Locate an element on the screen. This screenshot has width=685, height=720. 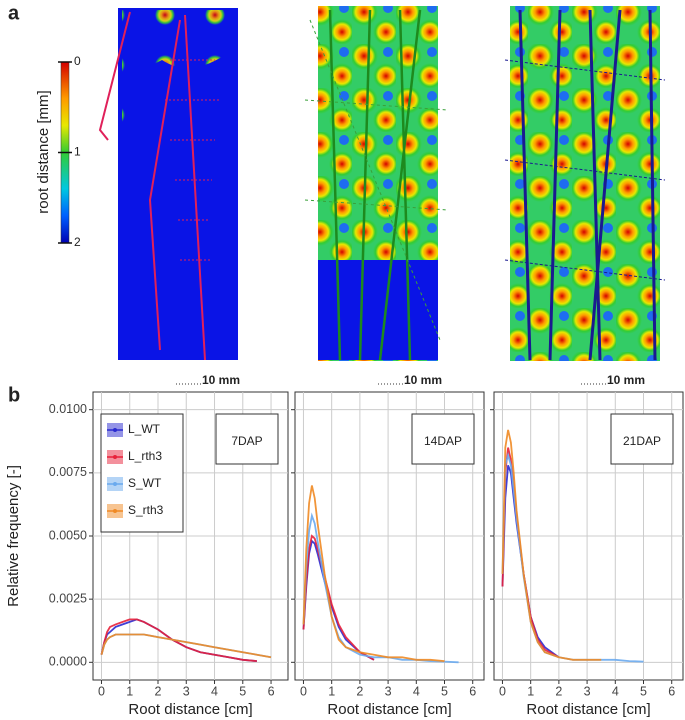
panel-label: a is located at coordinates (14, 13).